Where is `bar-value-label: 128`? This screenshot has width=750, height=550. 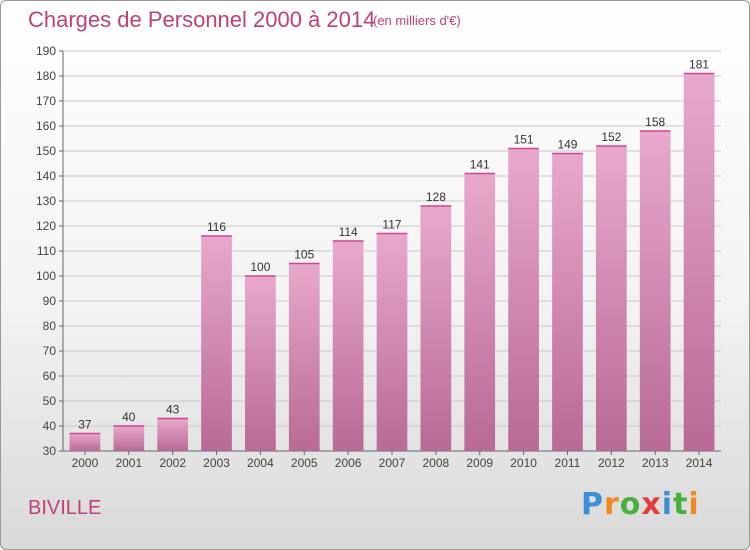 bar-value-label: 128 is located at coordinates (436, 197).